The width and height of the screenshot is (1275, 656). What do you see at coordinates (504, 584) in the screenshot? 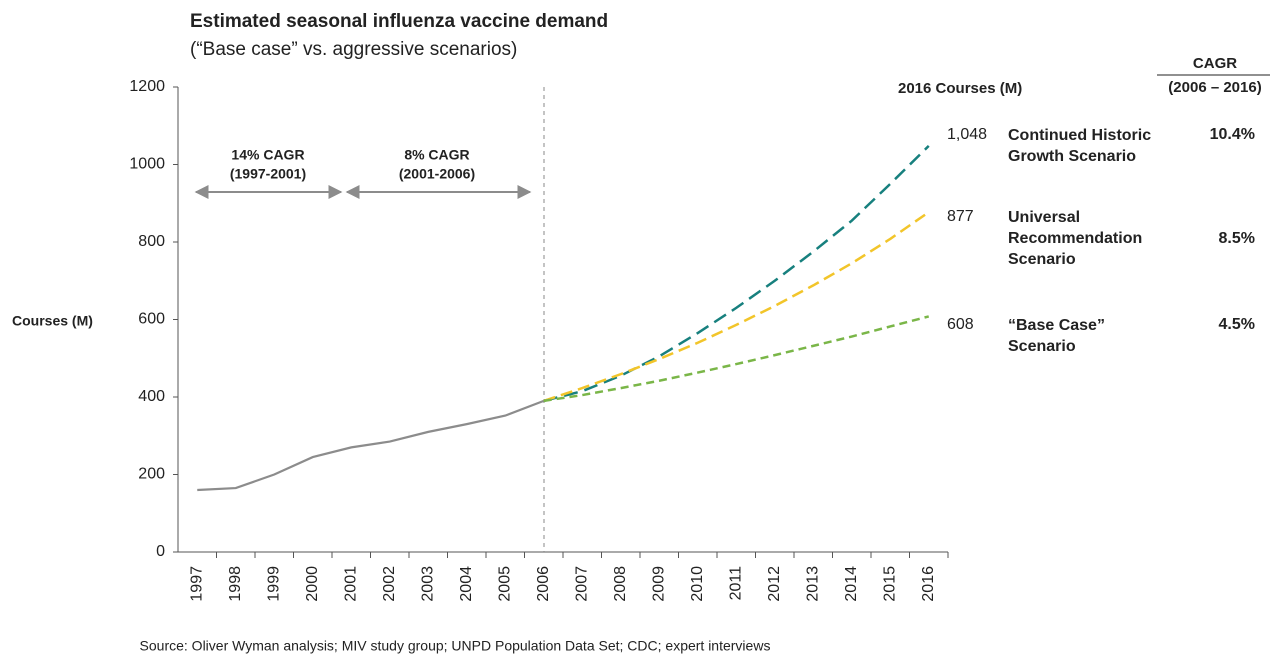
I see `x-tick-label: 2005` at bounding box center [504, 584].